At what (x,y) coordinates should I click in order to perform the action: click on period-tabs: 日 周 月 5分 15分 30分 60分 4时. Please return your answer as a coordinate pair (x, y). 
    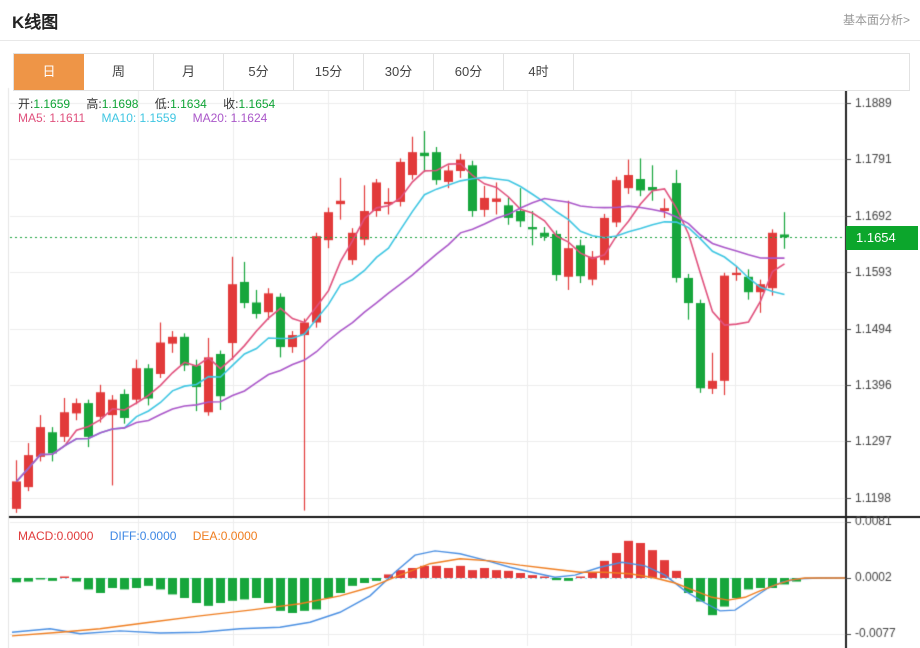
    Looking at the image, I should click on (461, 72).